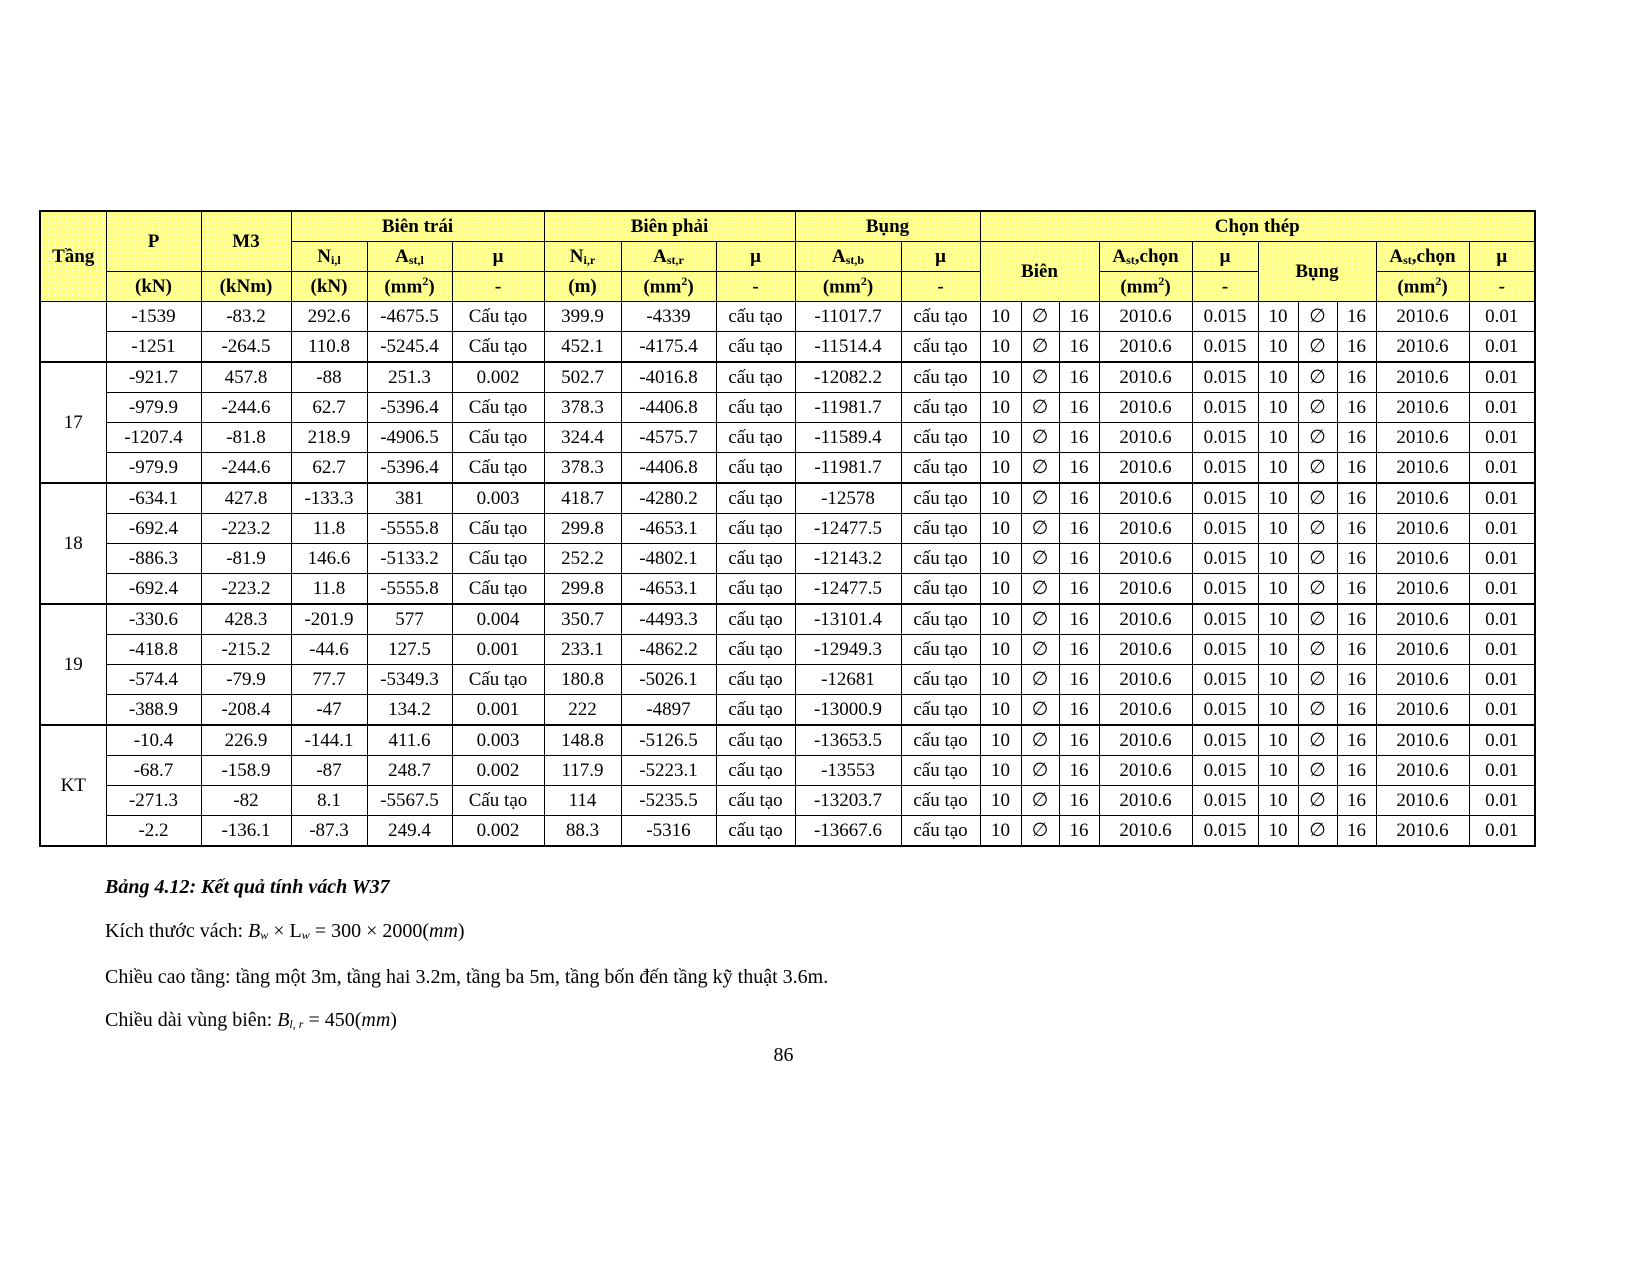 Image resolution: width=1650 pixels, height=1275 pixels. I want to click on table-cell: 378.3, so click(582, 468).